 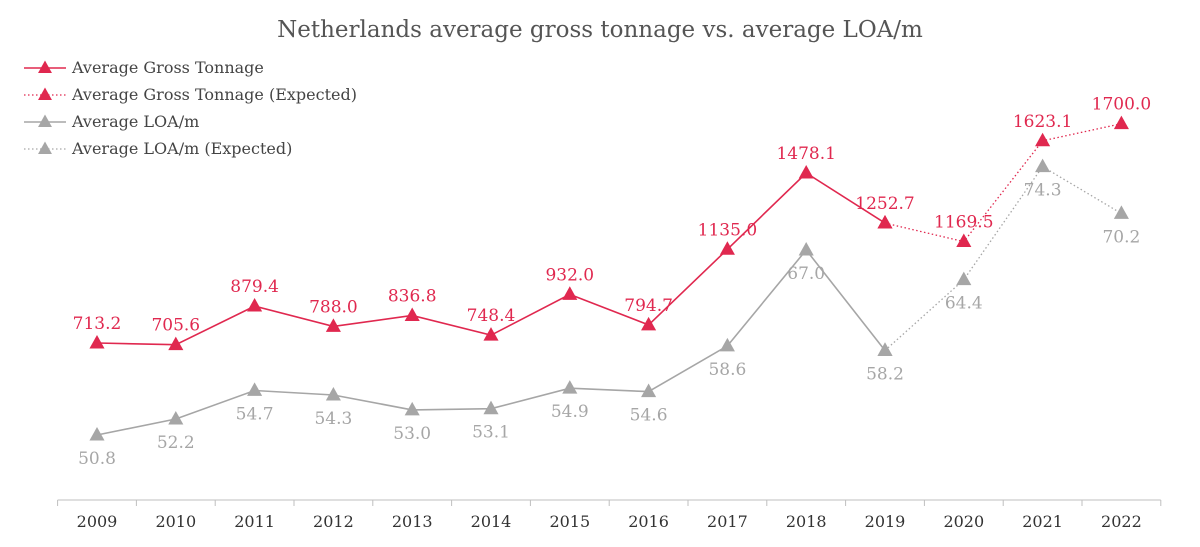 I want to click on data-label: 64.4, so click(x=964, y=304).